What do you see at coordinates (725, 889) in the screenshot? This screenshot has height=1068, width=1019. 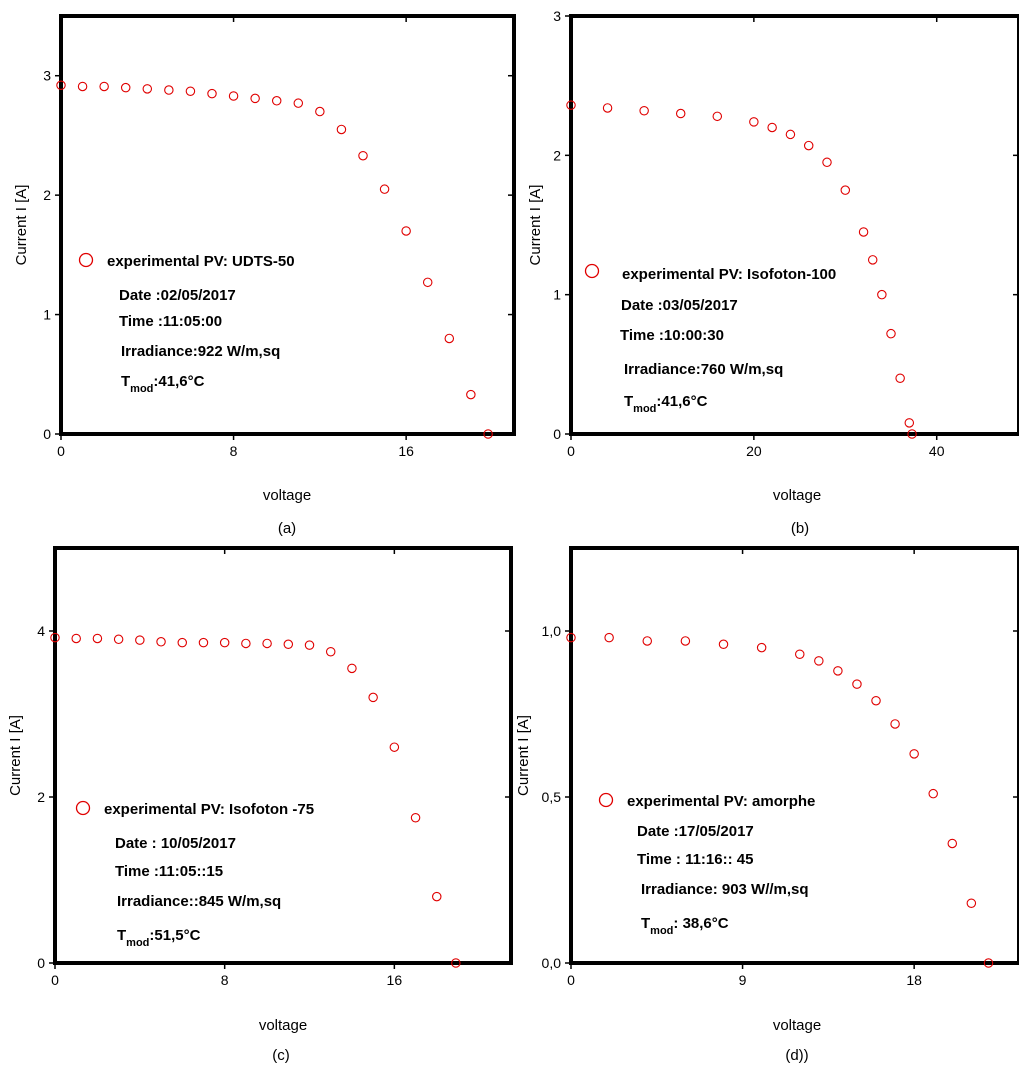 I see `annotation-irradiance: Irradiance: 903 W//m,sq` at bounding box center [725, 889].